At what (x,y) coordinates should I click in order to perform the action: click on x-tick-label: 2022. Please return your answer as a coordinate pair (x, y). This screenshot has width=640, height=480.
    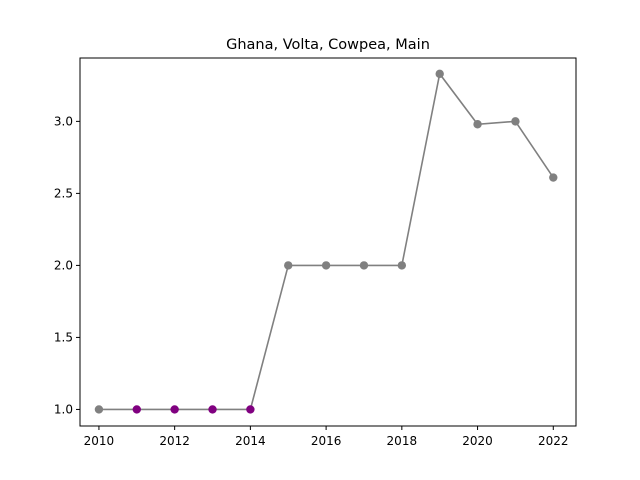
    Looking at the image, I should click on (553, 441).